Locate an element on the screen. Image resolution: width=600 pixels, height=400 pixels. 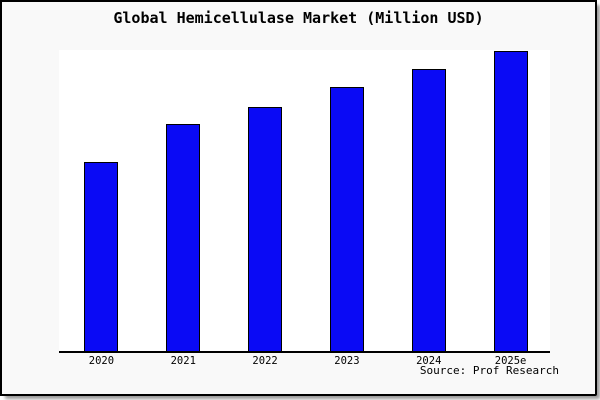
bar-2025e is located at coordinates (510, 201).